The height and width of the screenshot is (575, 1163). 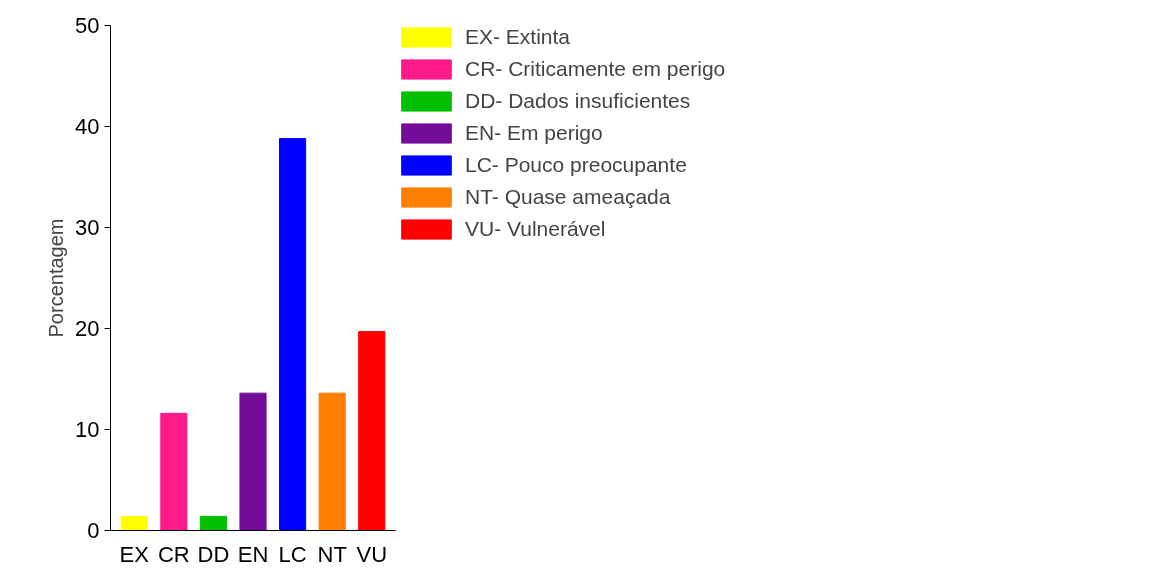 I want to click on legend-label: VU- Vulnerável, so click(x=535, y=229).